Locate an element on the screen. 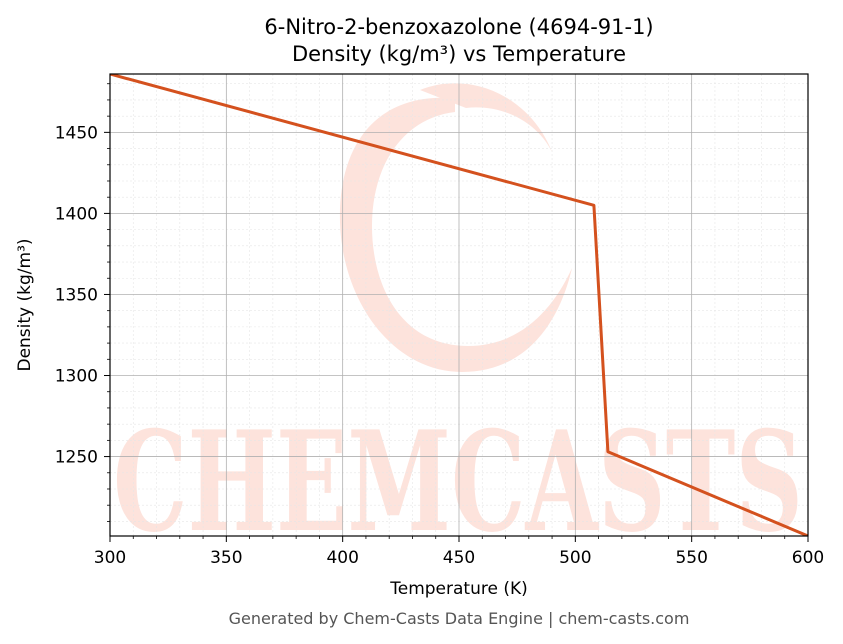 This screenshot has width=843, height=644. x-tick-label: 450 is located at coordinates (459, 558).